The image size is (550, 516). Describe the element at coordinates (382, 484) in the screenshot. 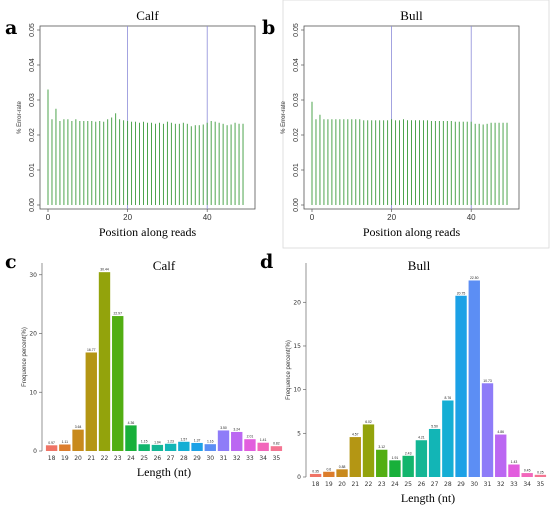

I see `x-tick-label: 23` at that location.